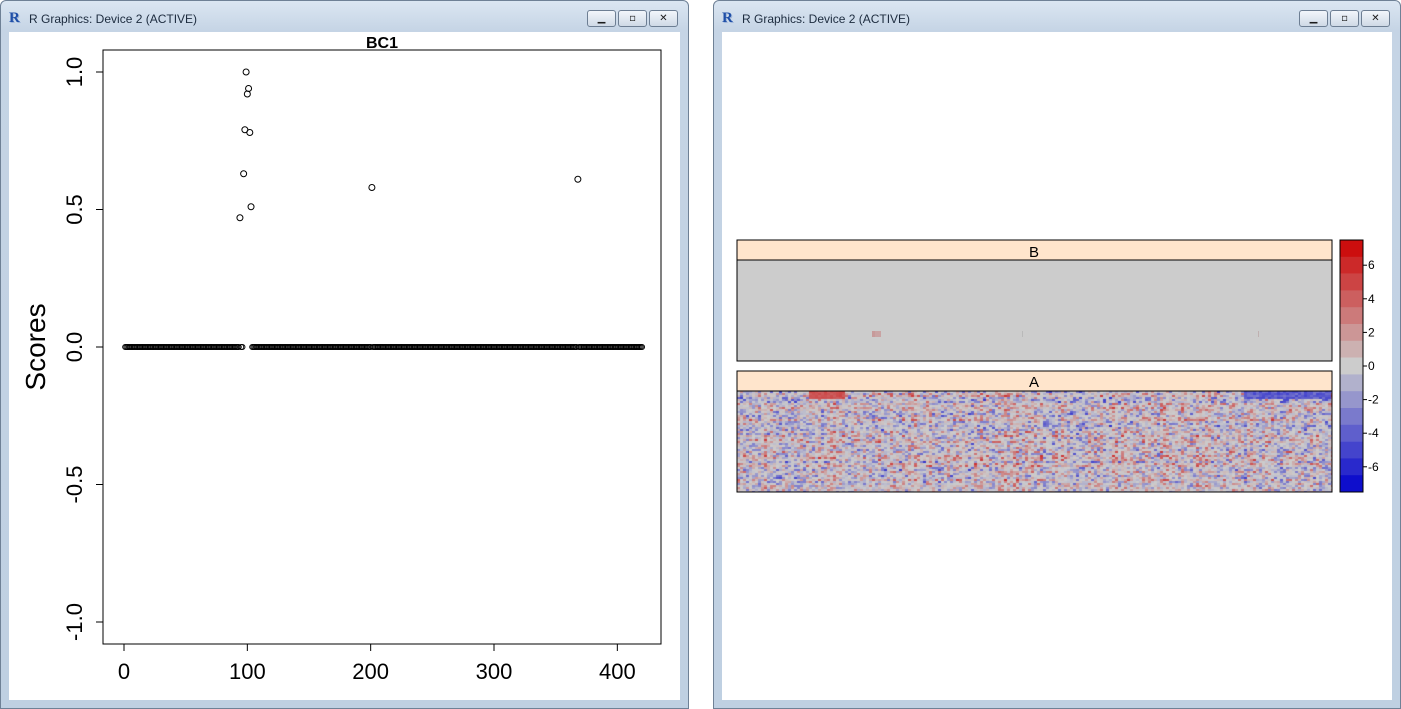 This screenshot has width=1401, height=709. Describe the element at coordinates (1373, 467) in the screenshot. I see `color-key-tick-label: -6` at that location.